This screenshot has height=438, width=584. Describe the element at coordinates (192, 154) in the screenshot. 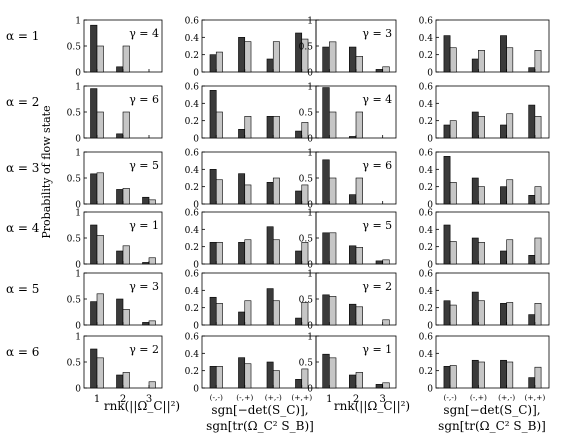

I see `y-tick-label: 0.6` at that location.